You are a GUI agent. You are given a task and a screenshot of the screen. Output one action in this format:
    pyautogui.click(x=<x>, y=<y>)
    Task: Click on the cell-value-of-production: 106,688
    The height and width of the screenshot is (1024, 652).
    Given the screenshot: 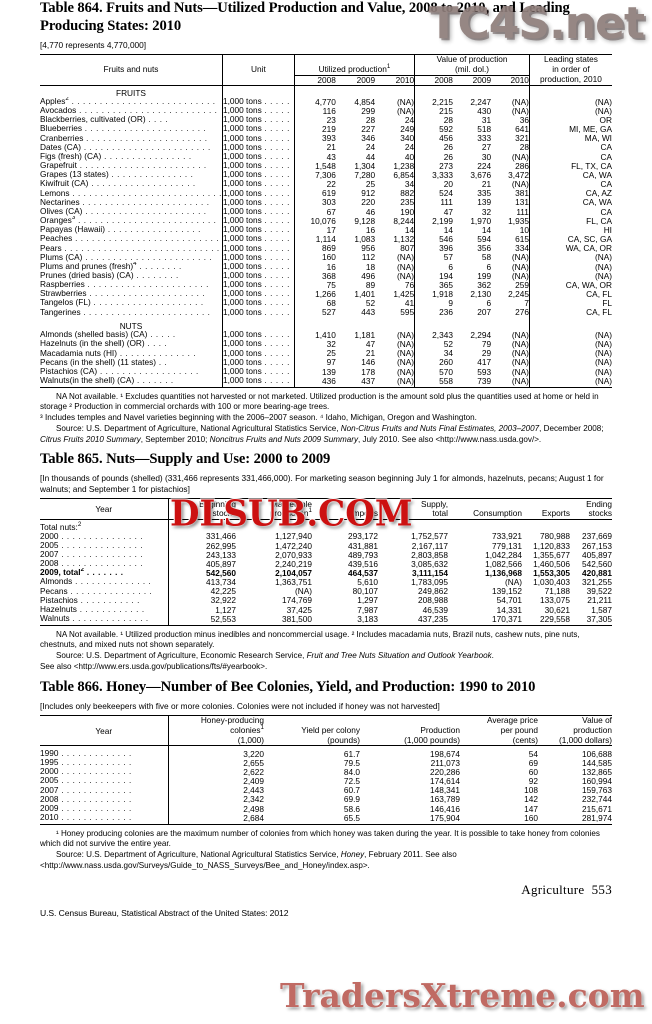 What is the action you would take?
    pyautogui.click(x=597, y=753)
    